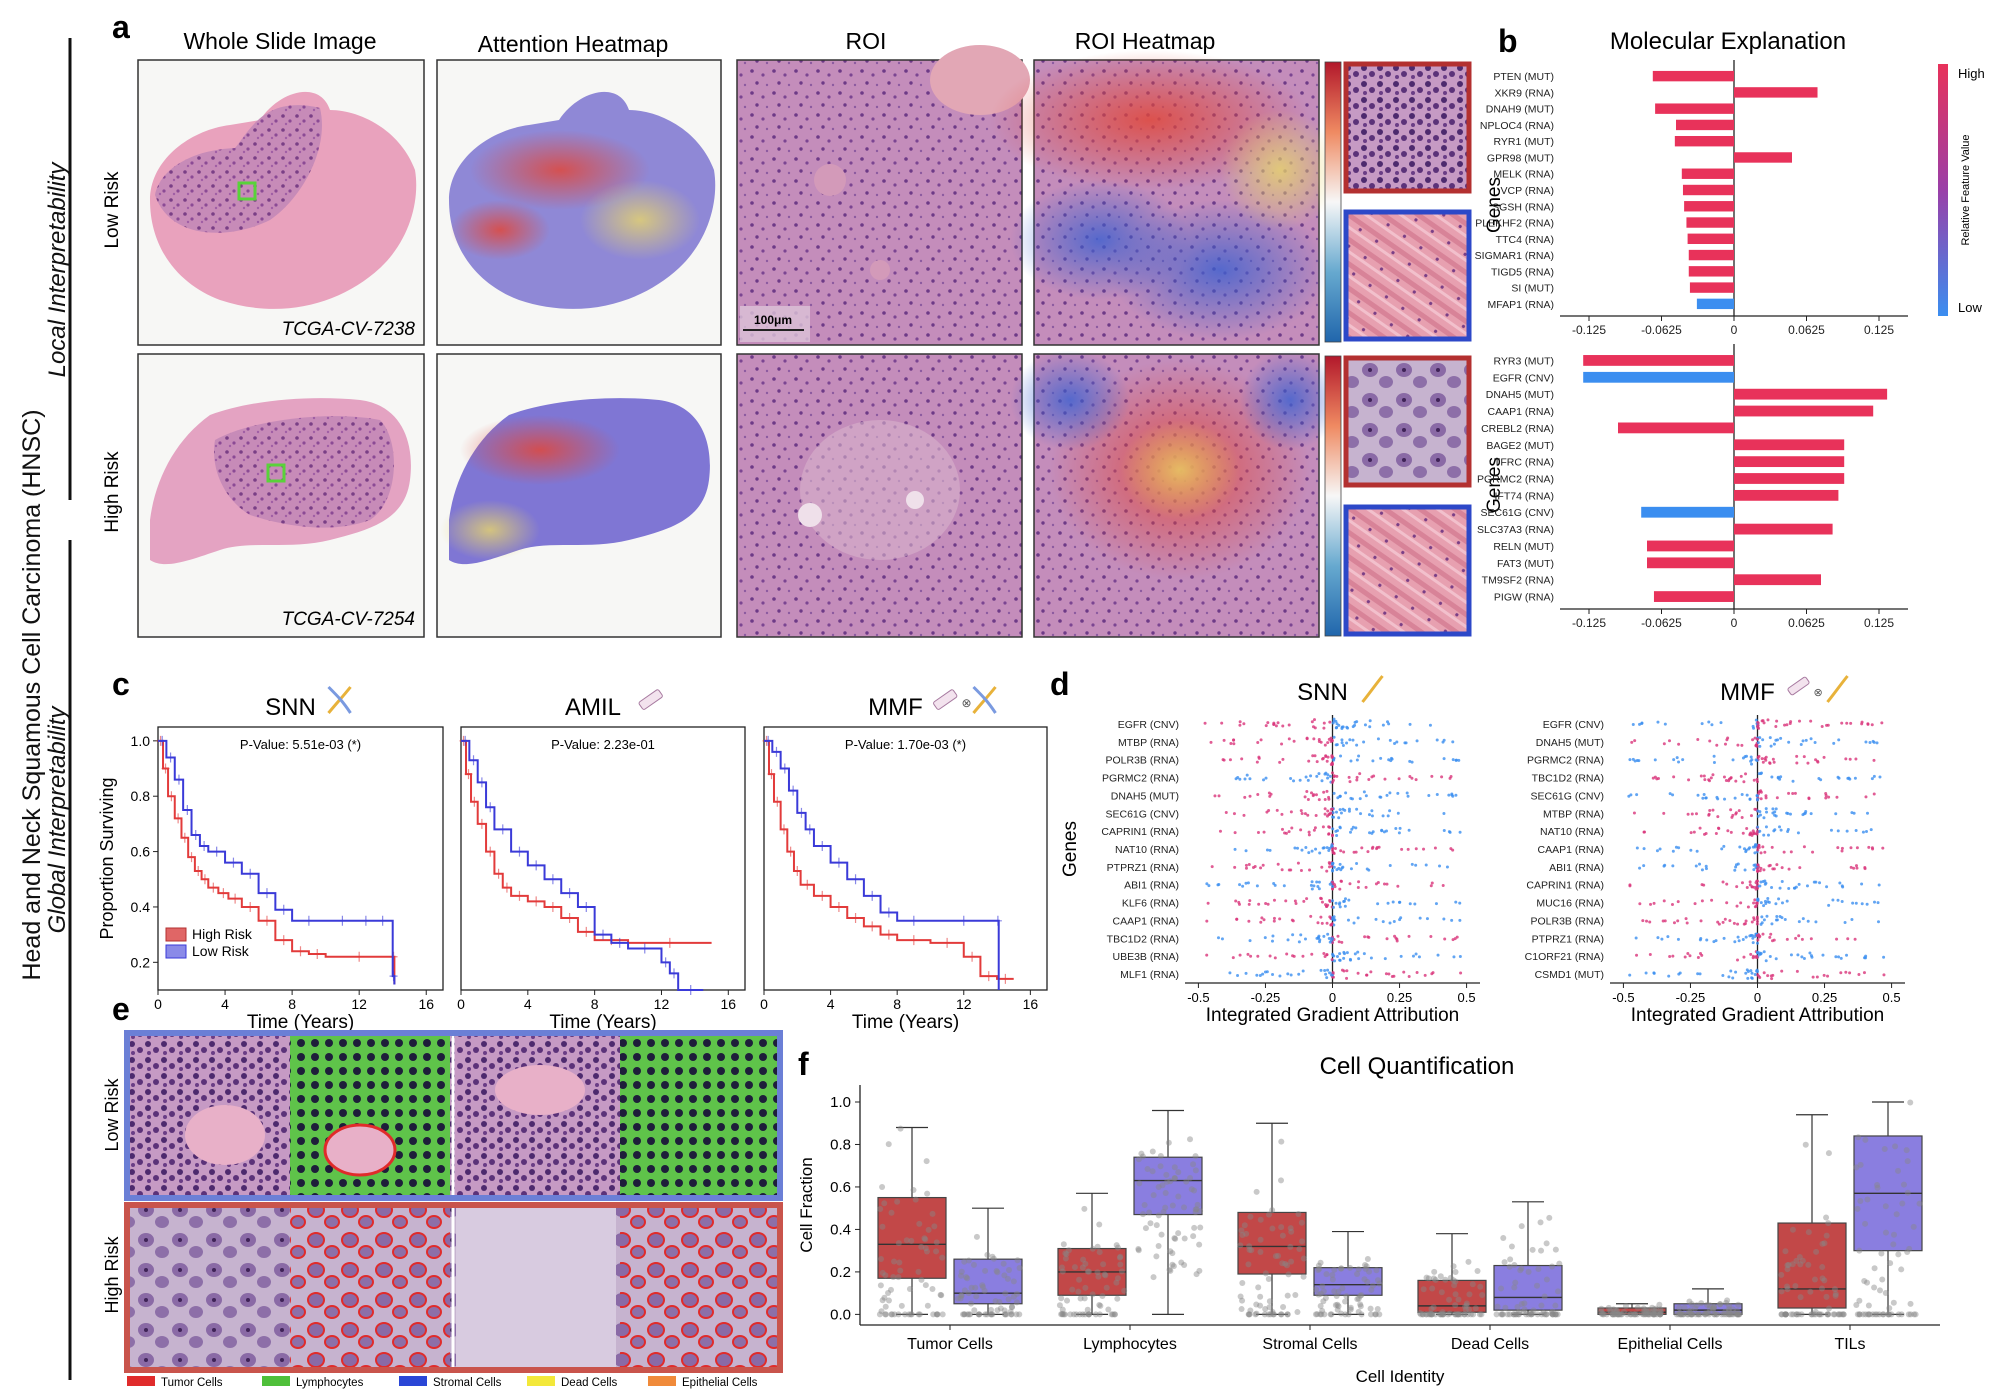  Describe the element at coordinates (1175, 494) in the screenshot. I see `roi-heatmap-high-risk` at that location.